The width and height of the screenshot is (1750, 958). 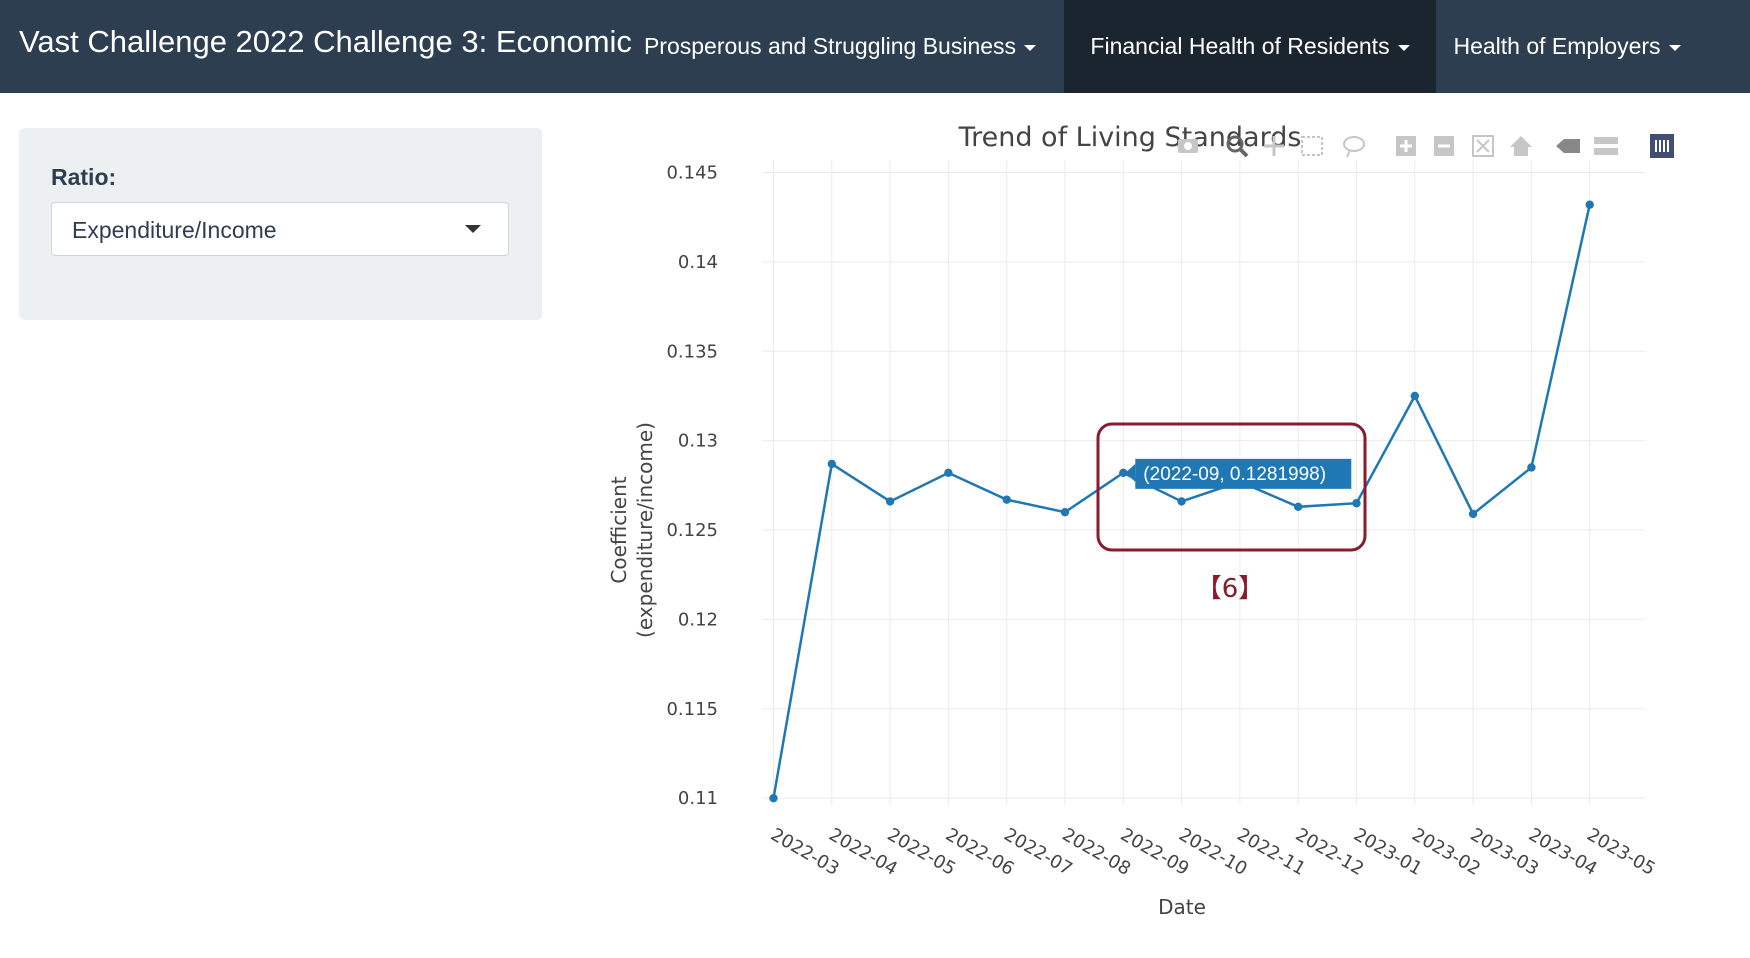 I want to click on camera-icon, so click(x=1188, y=146).